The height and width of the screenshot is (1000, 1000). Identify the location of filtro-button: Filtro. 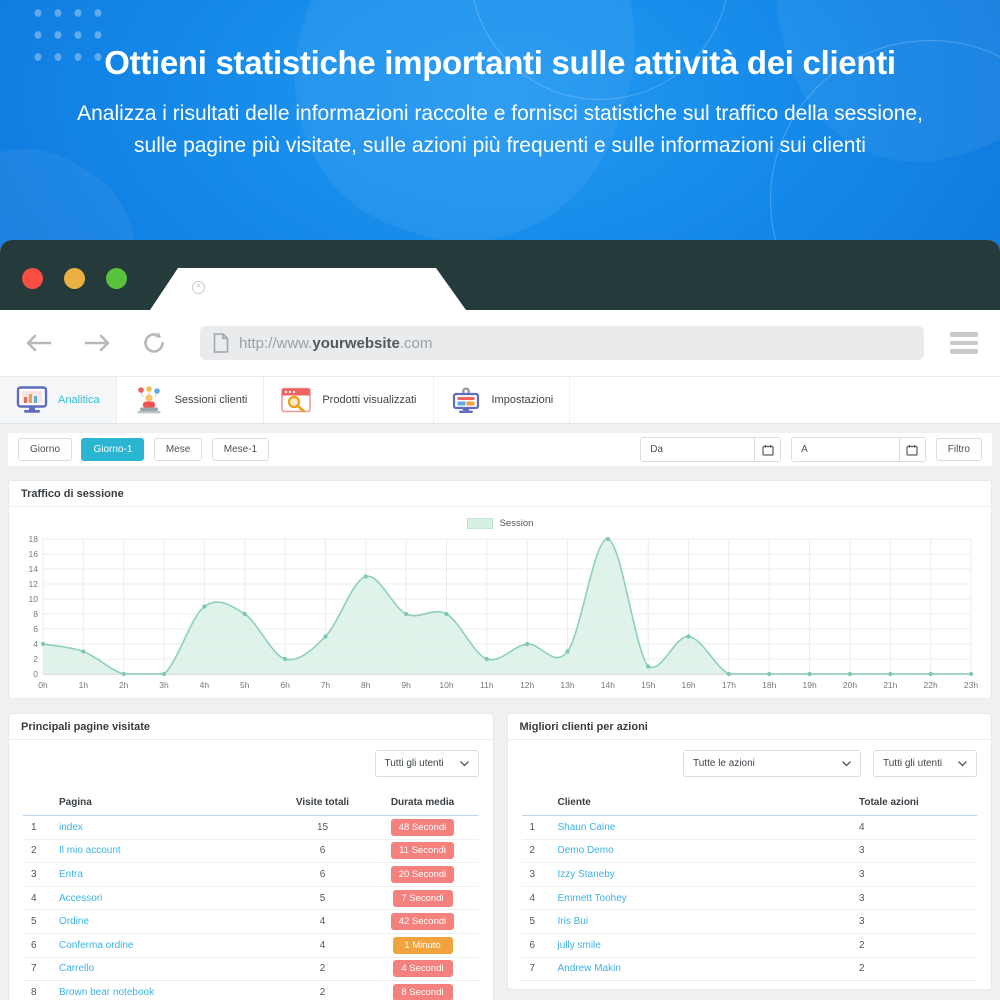
(958, 449).